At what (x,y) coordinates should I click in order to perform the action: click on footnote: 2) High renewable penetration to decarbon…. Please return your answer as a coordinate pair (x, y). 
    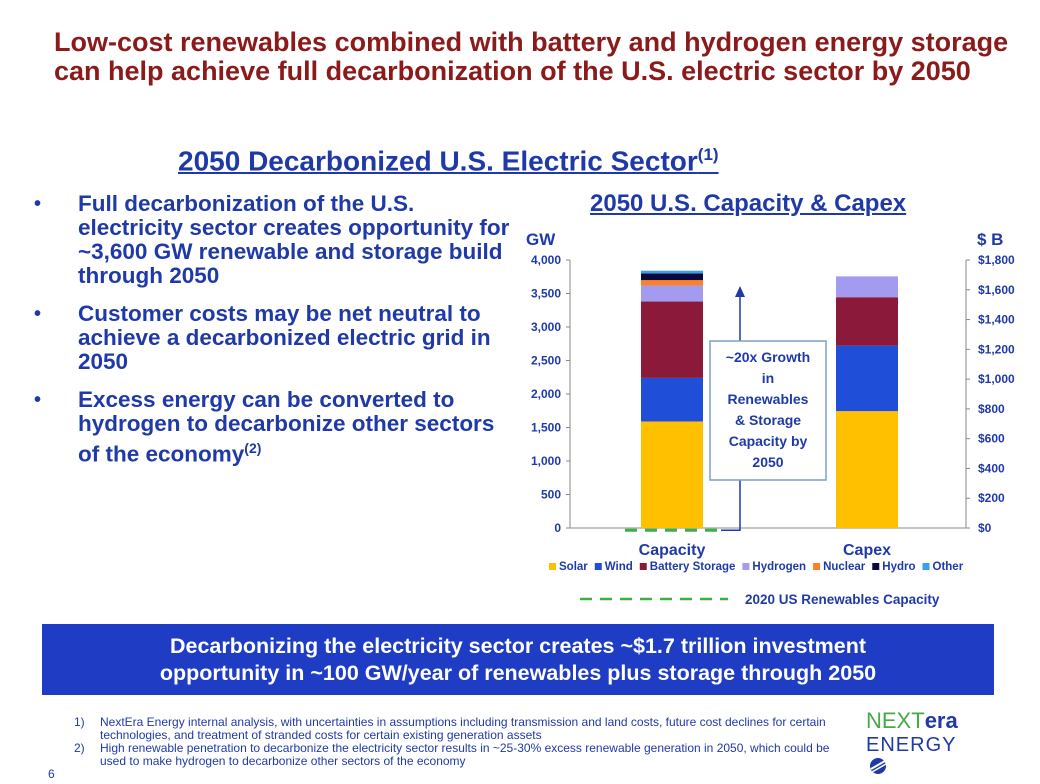
    Looking at the image, I should click on (464, 755).